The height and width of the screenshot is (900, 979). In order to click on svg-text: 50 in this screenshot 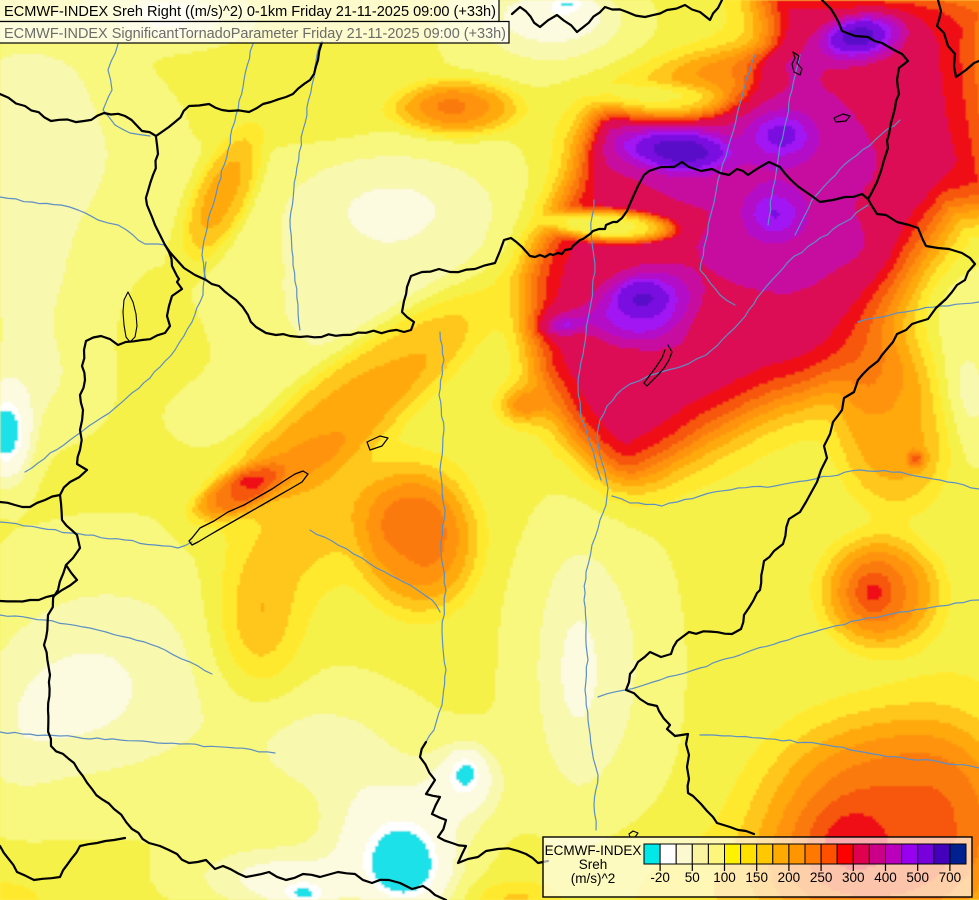, I will do `click(692, 877)`.